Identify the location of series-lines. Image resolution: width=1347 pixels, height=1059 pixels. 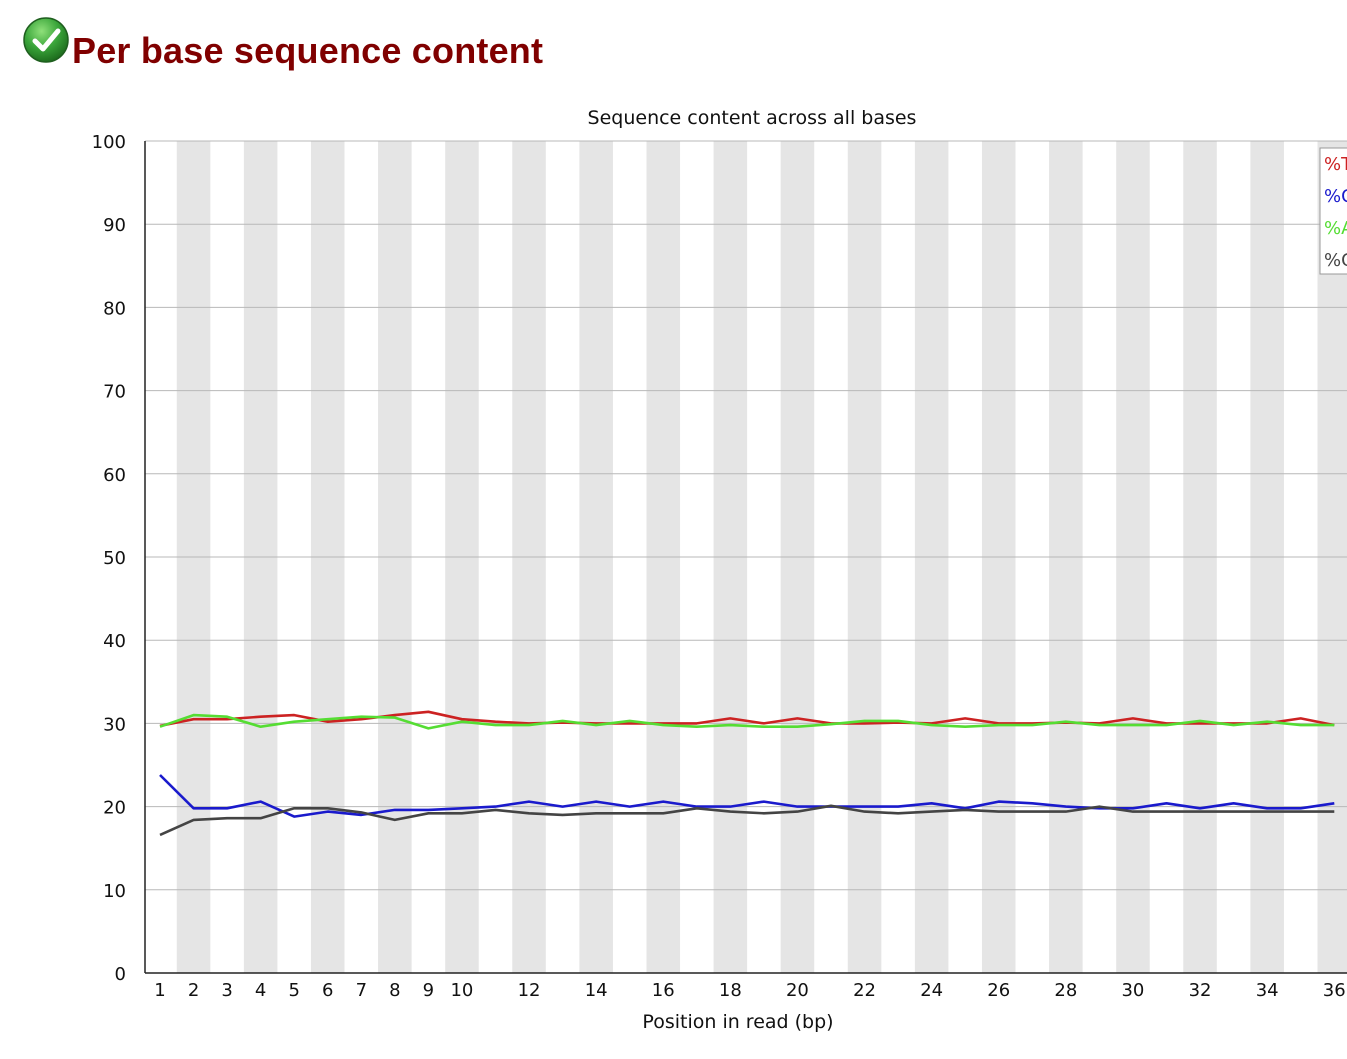
(747, 773).